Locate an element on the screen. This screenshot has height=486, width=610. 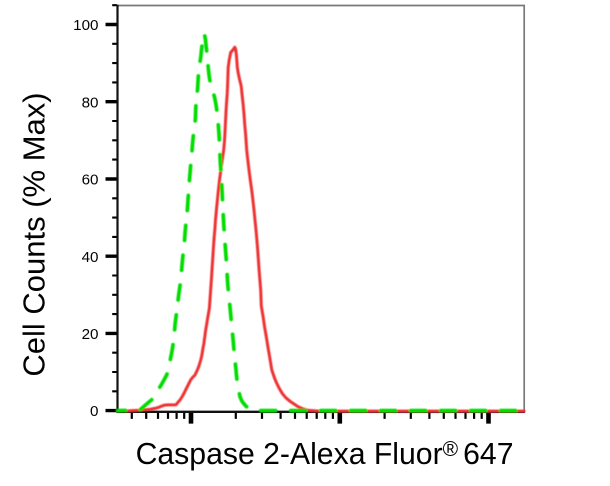
svg-text: 20 is located at coordinates (90, 334).